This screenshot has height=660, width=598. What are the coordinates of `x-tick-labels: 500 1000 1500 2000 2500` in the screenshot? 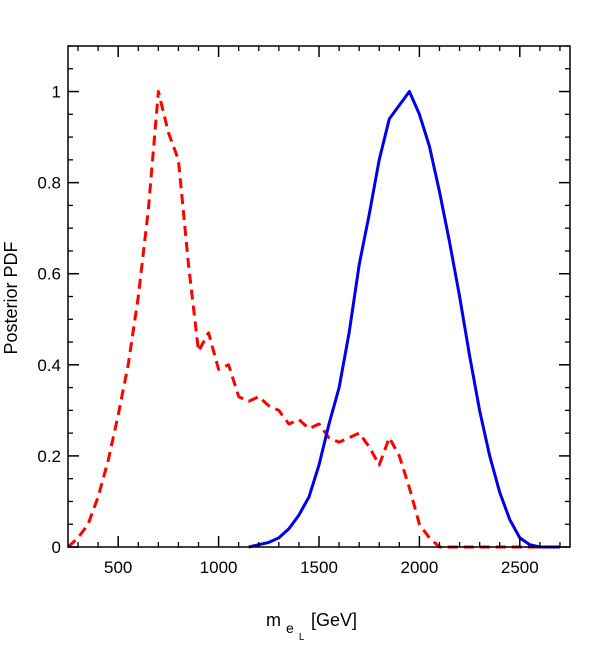 It's located at (321, 567).